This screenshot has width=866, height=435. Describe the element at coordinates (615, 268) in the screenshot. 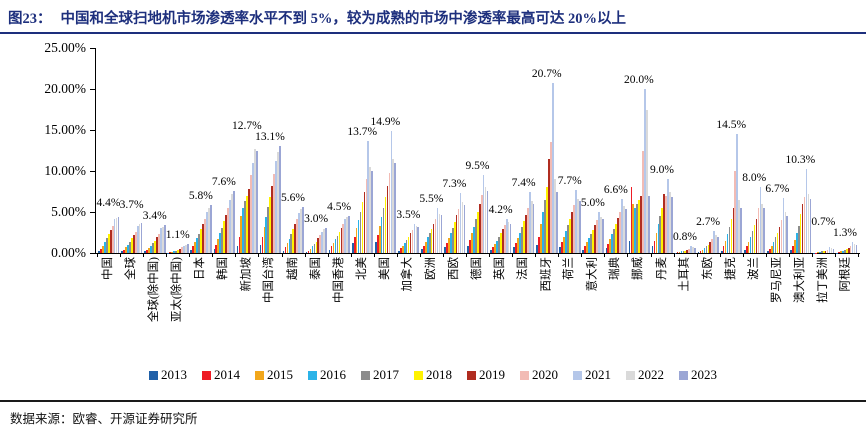

I see `x-axis-label-text: 瑞典` at that location.